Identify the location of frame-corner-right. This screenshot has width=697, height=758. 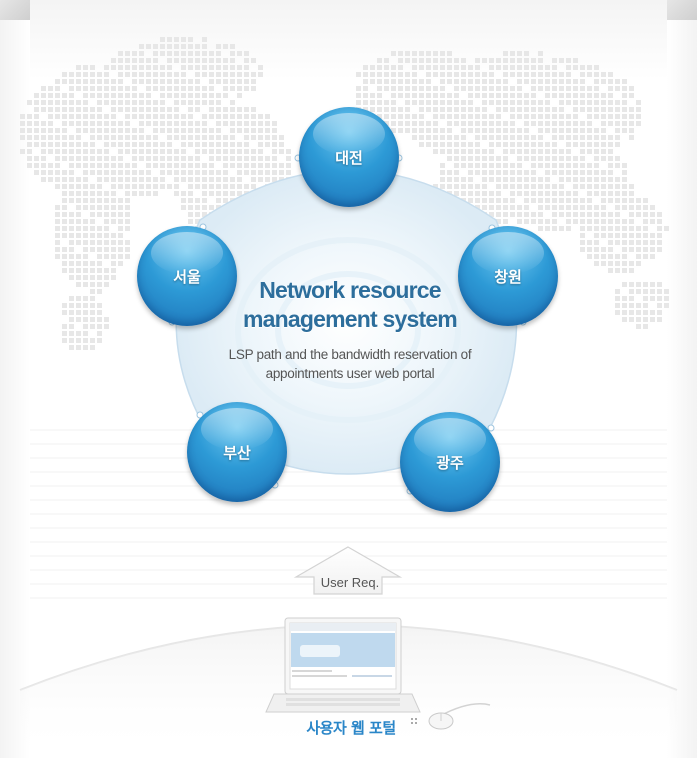
(682, 10).